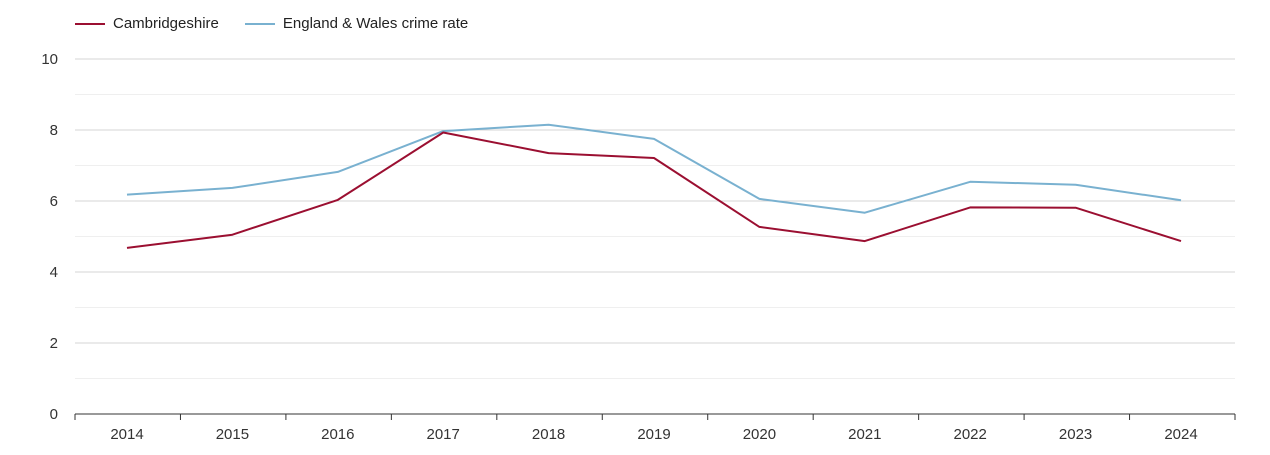 The height and width of the screenshot is (455, 1270). What do you see at coordinates (759, 434) in the screenshot?
I see `x-tick-label: 2020` at bounding box center [759, 434].